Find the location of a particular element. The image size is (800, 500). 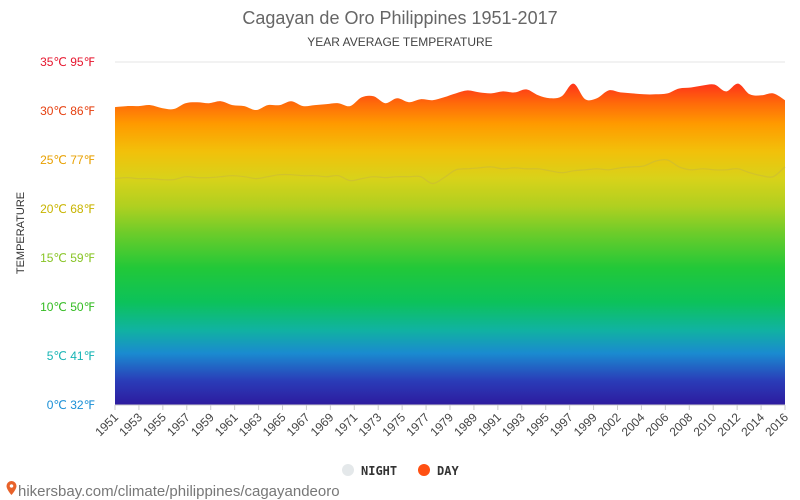

x-tick-label: 1967 is located at coordinates (298, 424).